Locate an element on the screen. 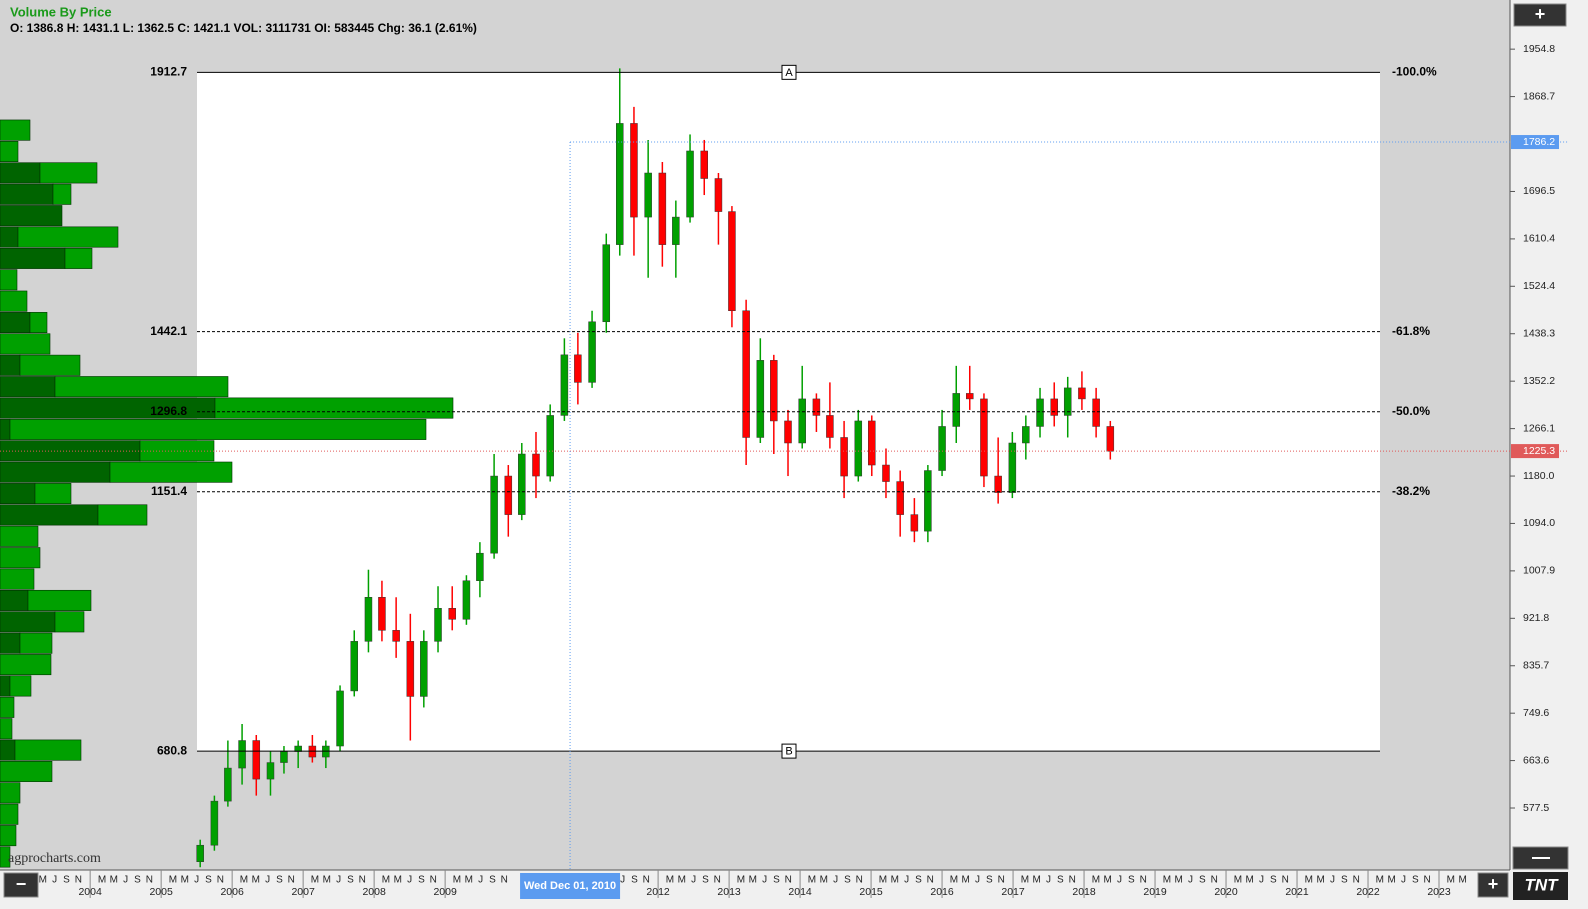 The width and height of the screenshot is (1588, 909). time-axis-panel is located at coordinates (755, 889).